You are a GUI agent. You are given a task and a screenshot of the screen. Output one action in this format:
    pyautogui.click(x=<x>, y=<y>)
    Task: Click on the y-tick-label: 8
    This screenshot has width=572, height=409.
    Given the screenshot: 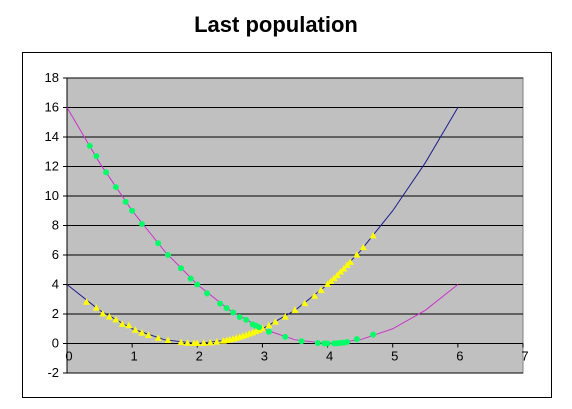 What is the action you would take?
    pyautogui.click(x=55, y=225)
    